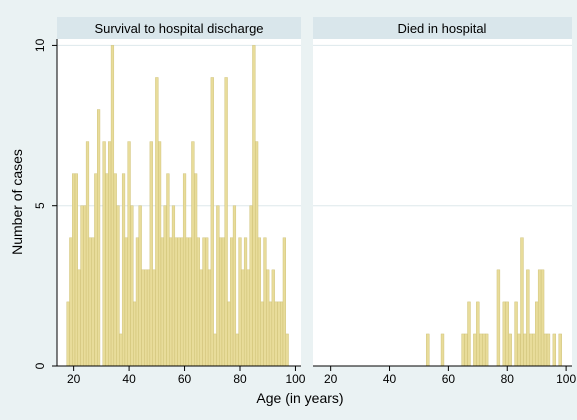  I want to click on strip-survival, so click(179, 28).